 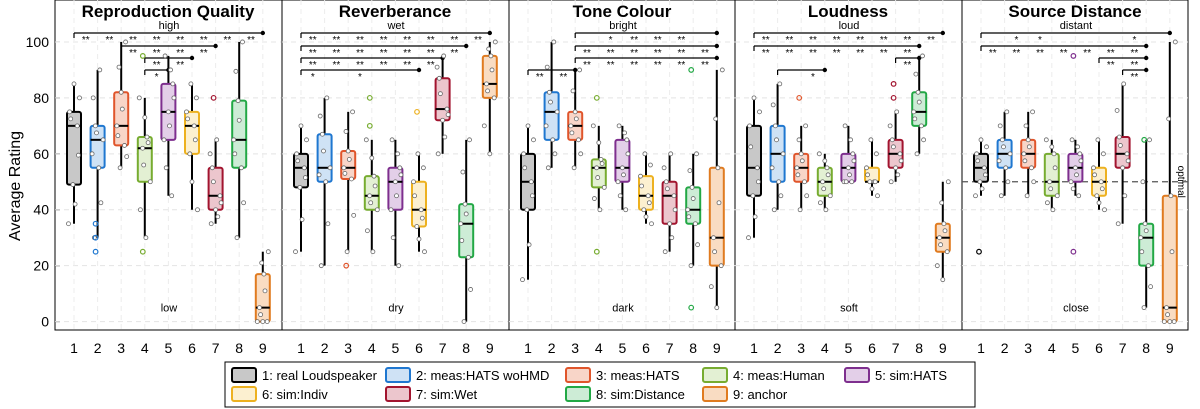 What do you see at coordinates (1016, 40) in the screenshot?
I see `sig-stars: *` at bounding box center [1016, 40].